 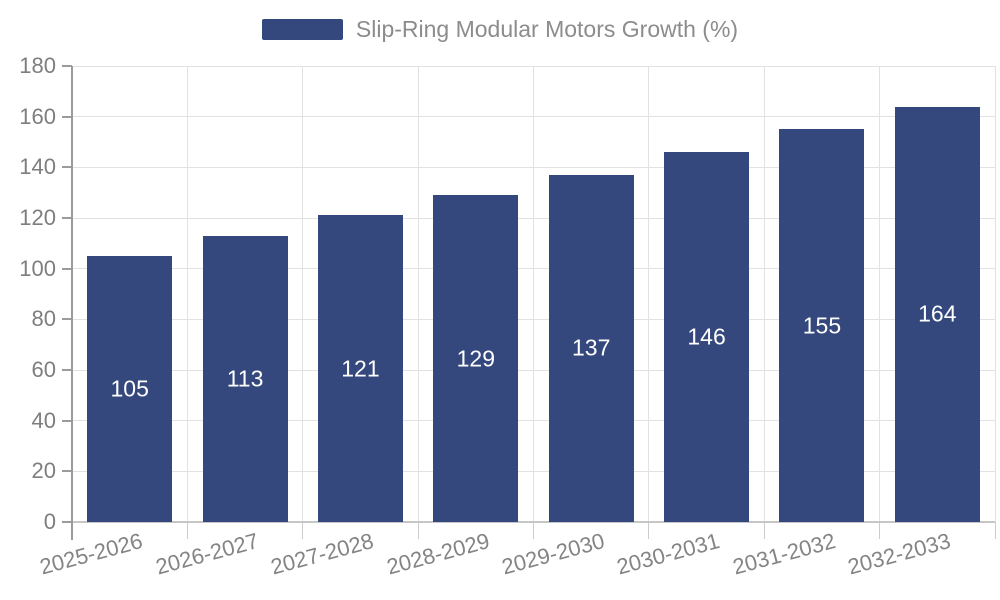 I want to click on bar-value-label: 137, so click(x=591, y=347).